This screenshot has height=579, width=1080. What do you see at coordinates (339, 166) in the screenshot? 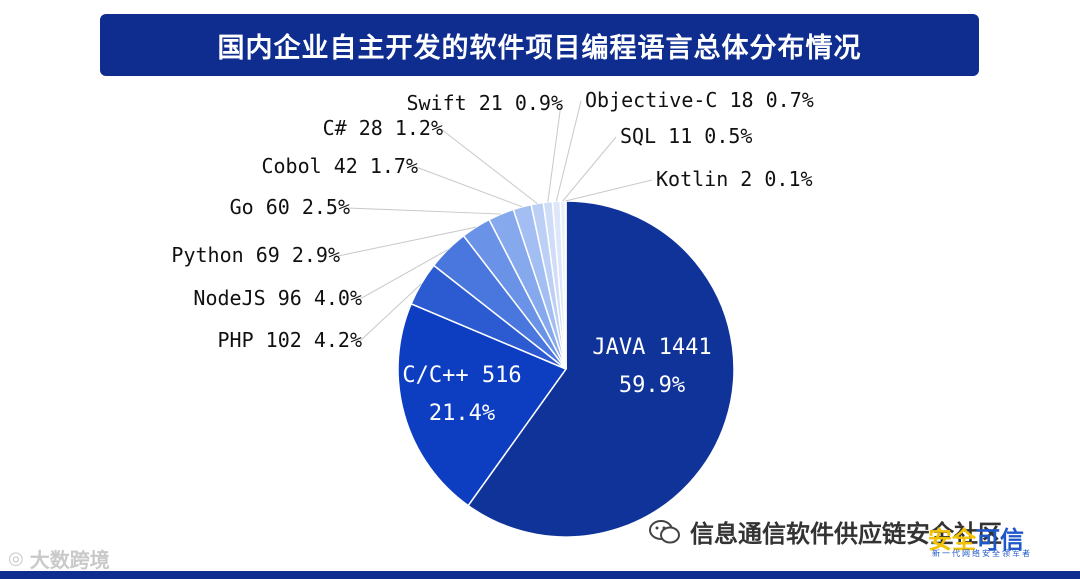
I see `slice-label-cobol: Cobol 42 1.7%` at bounding box center [339, 166].